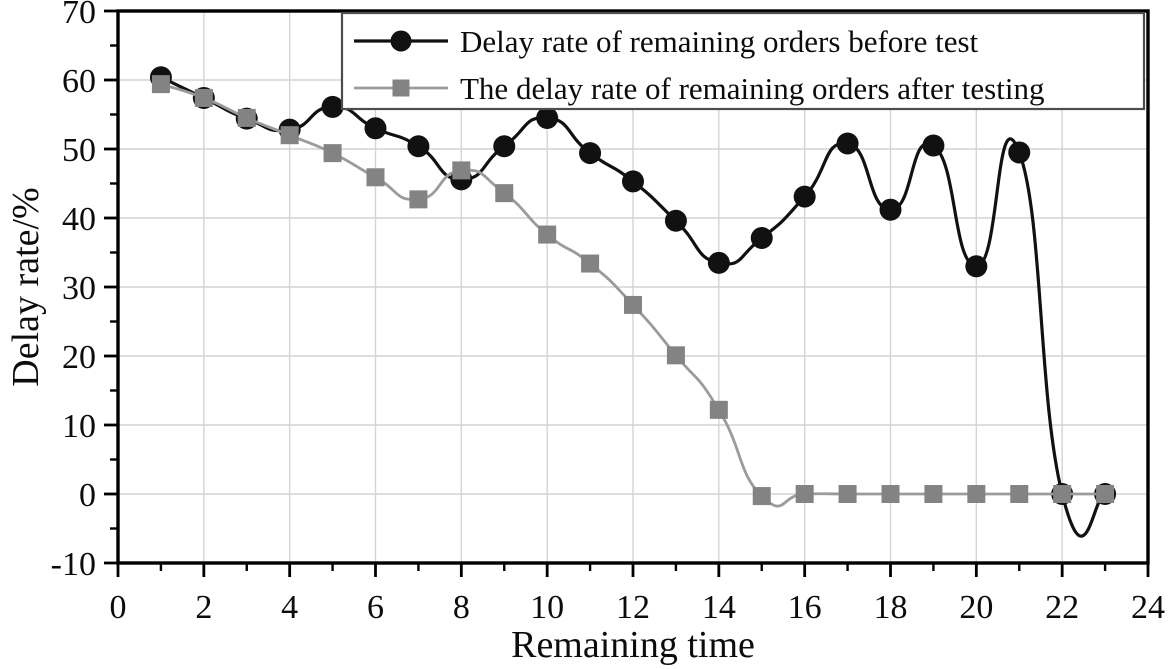 This screenshot has height=669, width=1168. I want to click on x-tick-label: 2, so click(203, 607).